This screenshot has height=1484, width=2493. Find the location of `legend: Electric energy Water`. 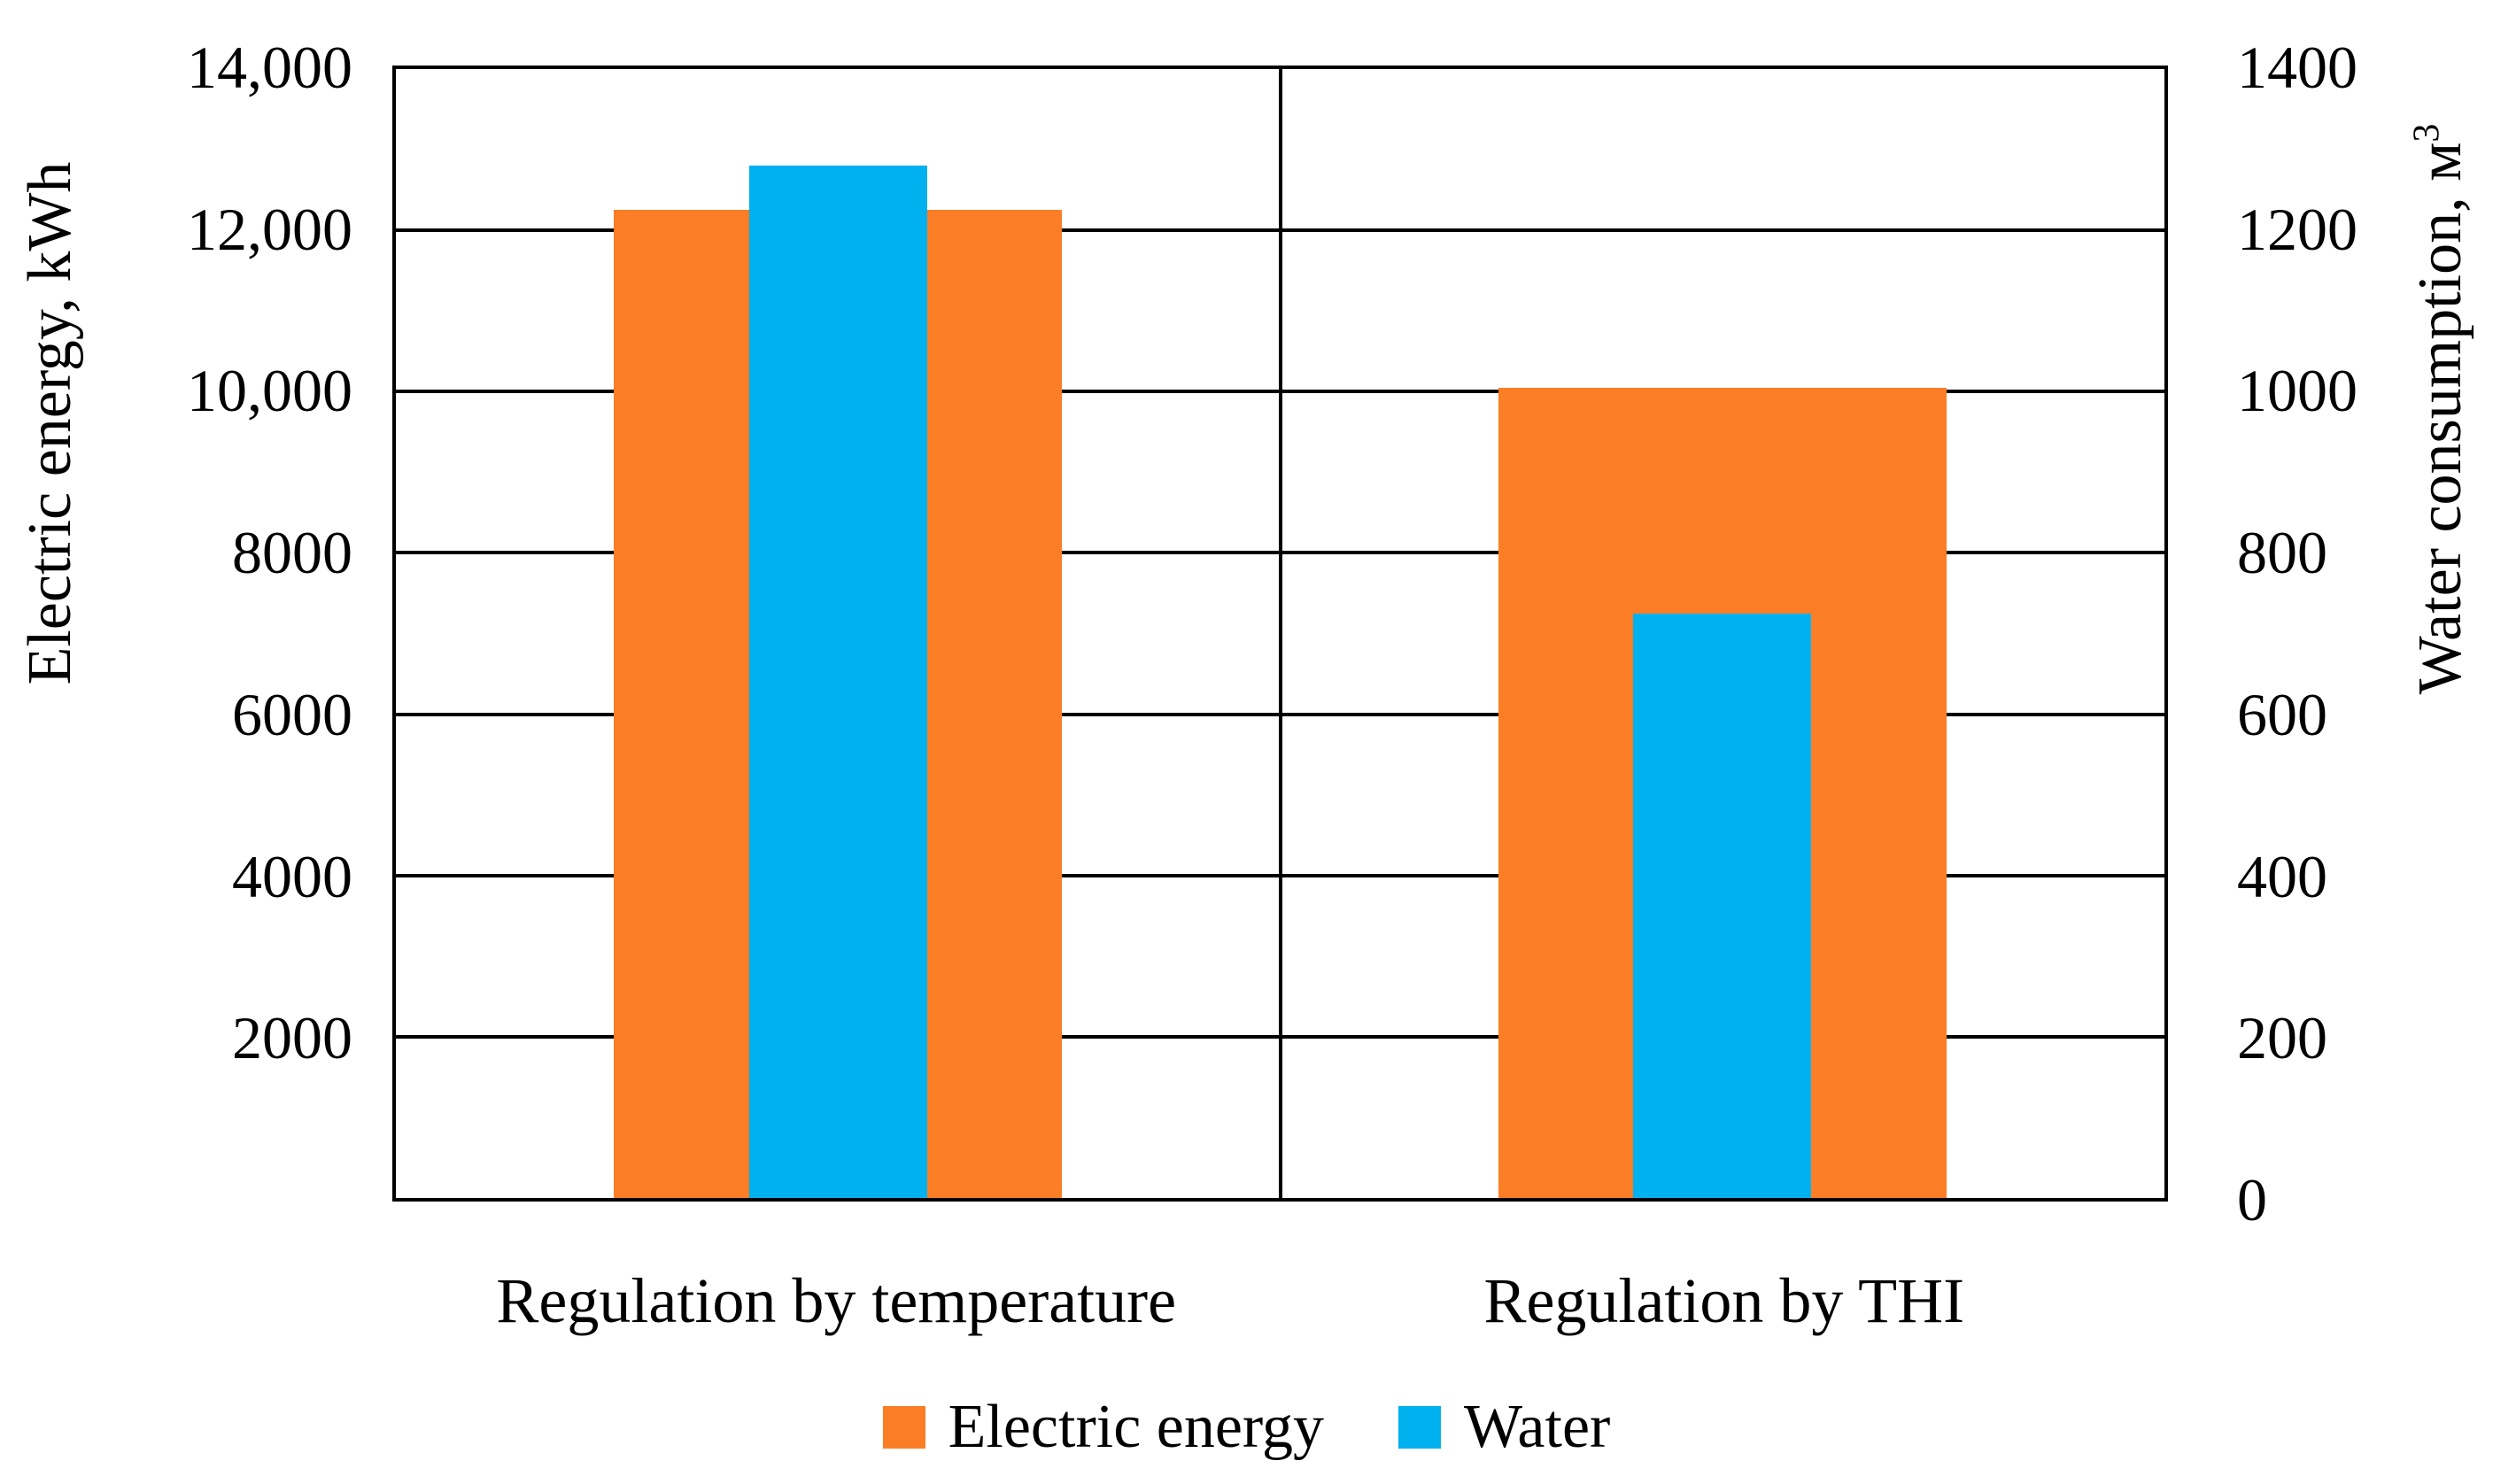

legend: Electric energy Water is located at coordinates (1246, 1427).